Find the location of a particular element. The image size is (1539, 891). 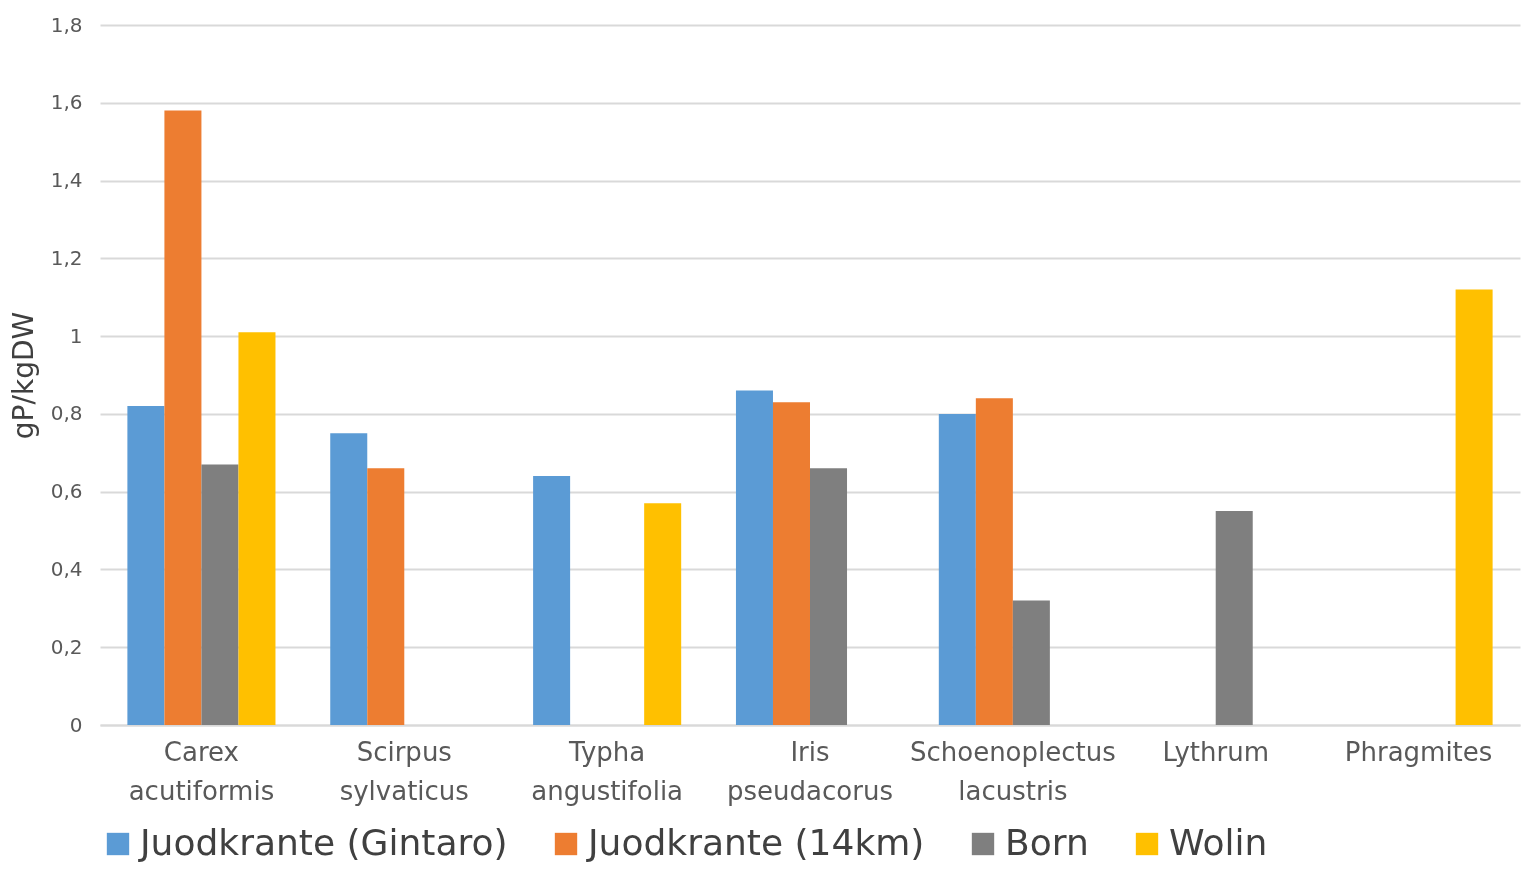

x-tick-label: Typha angustifolia is located at coordinates (607, 771).